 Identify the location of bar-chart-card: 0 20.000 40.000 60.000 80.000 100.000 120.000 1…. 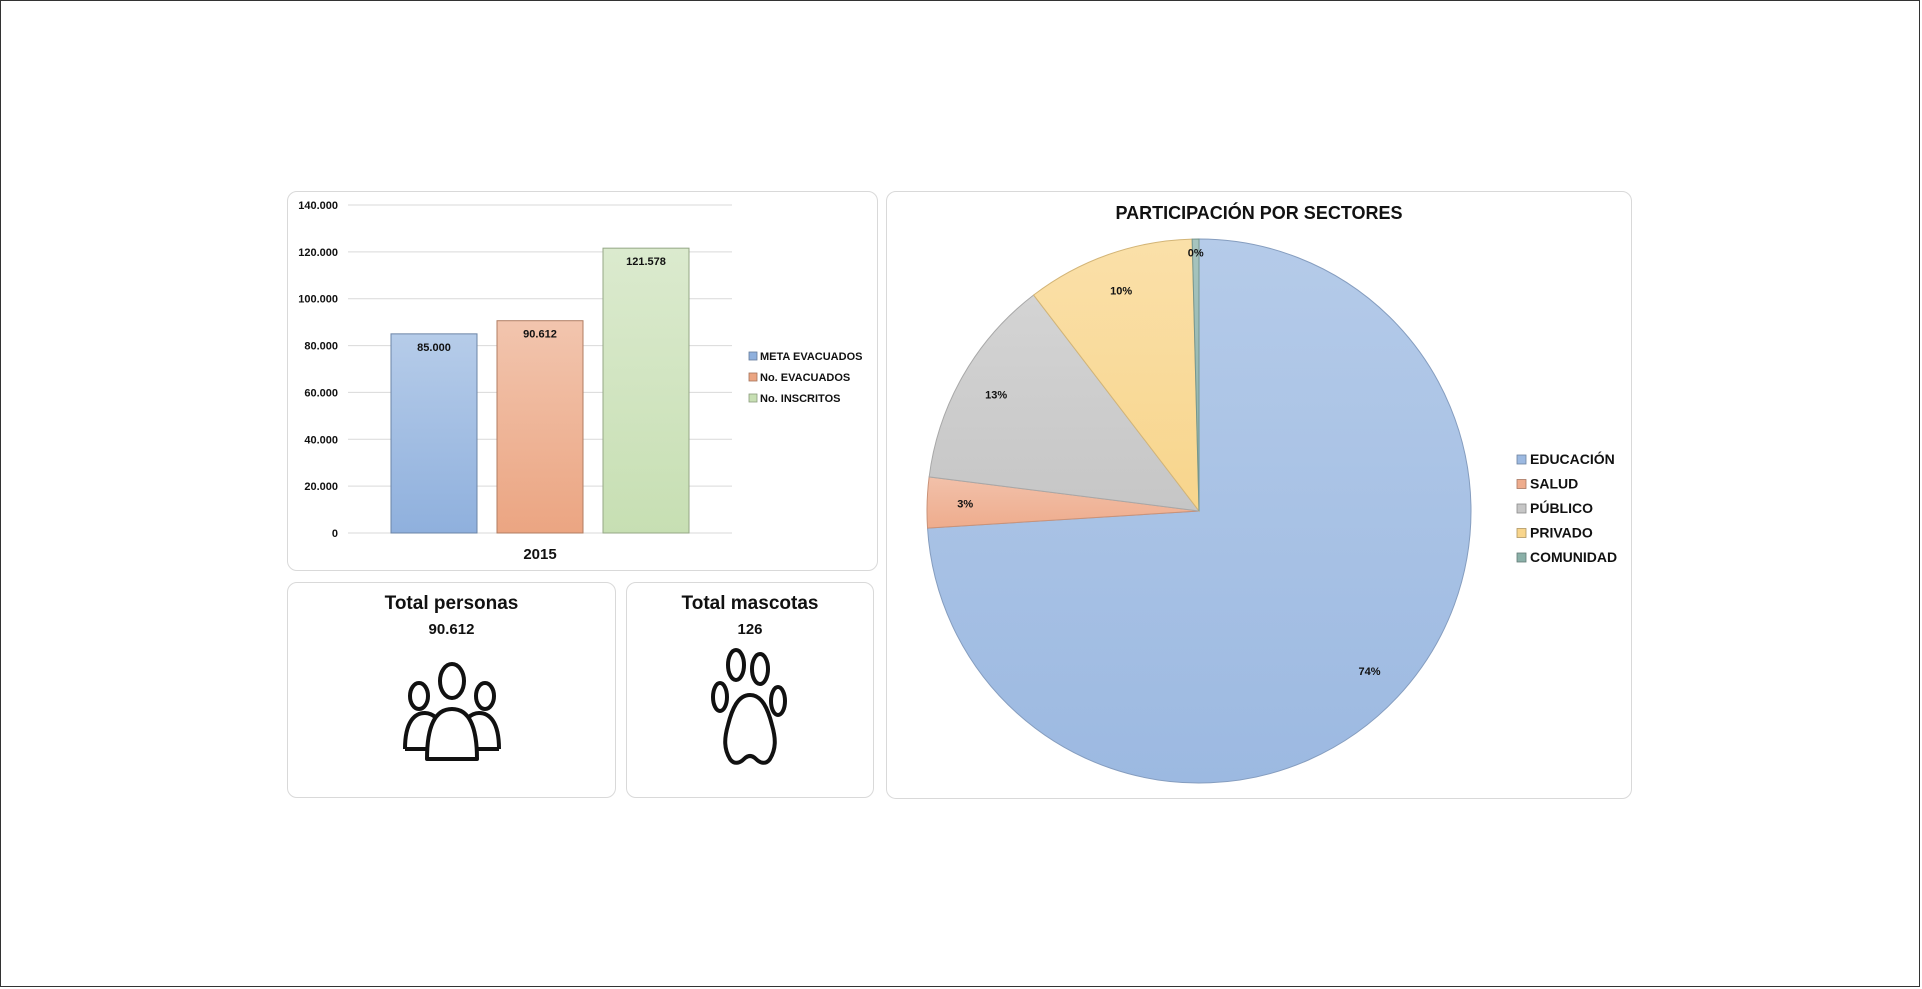
(582, 381).